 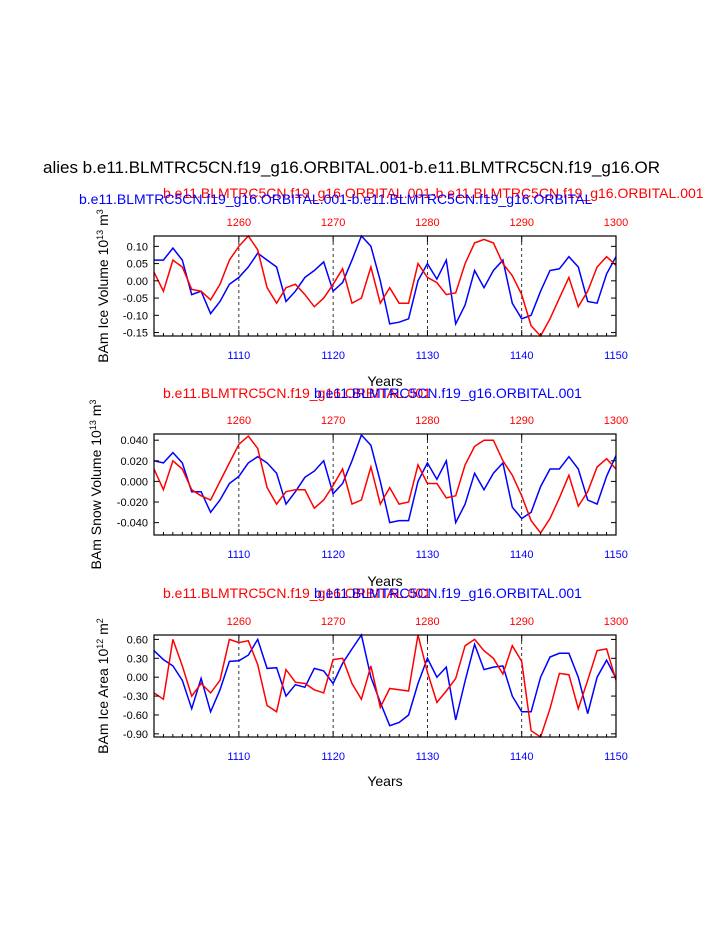 I want to click on y-label-text: BAm Ice Volume 10, so click(x=103, y=301).